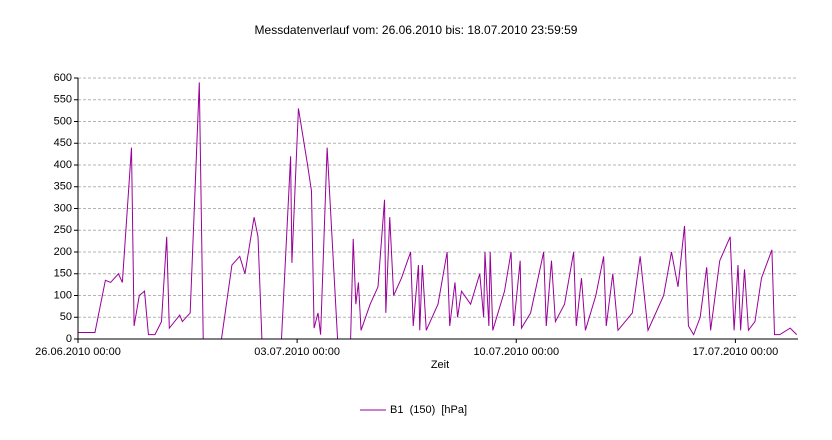 Image resolution: width=832 pixels, height=440 pixels. I want to click on y-tick-label: 300, so click(63, 208).